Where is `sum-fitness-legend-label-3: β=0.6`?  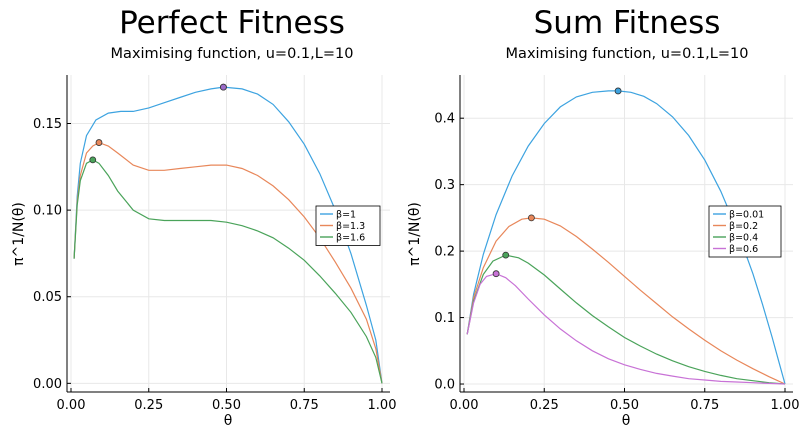 sum-fitness-legend-label-3: β=0.6 is located at coordinates (743, 249).